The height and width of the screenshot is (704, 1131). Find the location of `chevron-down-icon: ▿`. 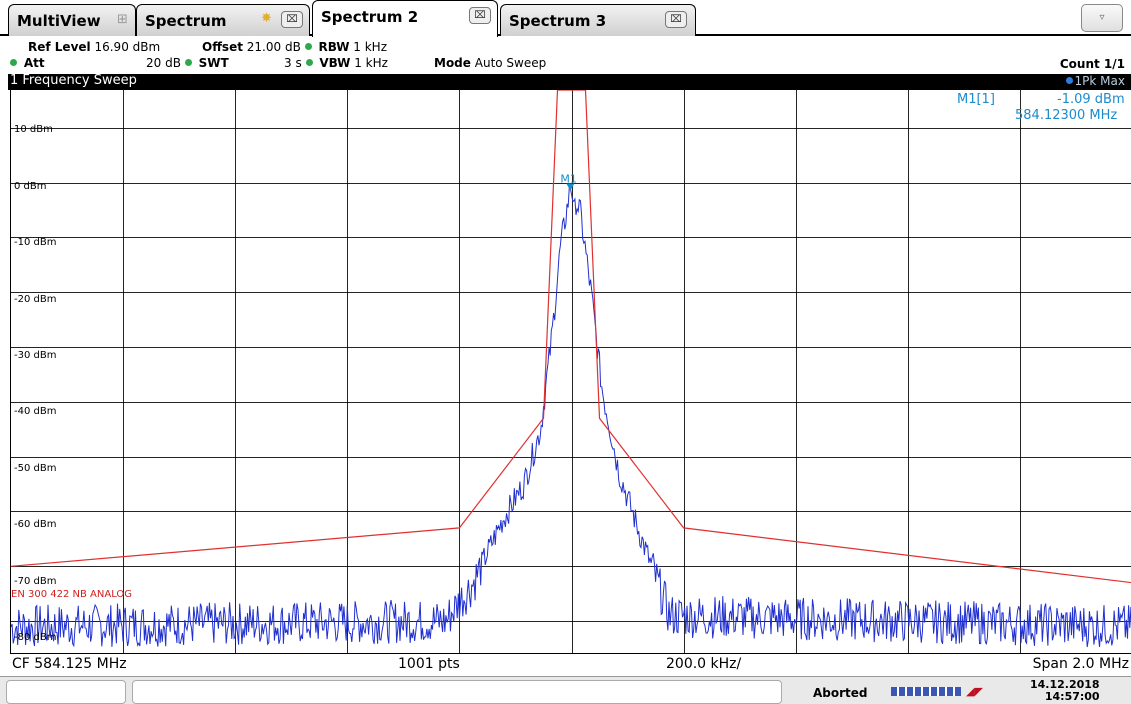

chevron-down-icon: ▿ is located at coordinates (1102, 17).